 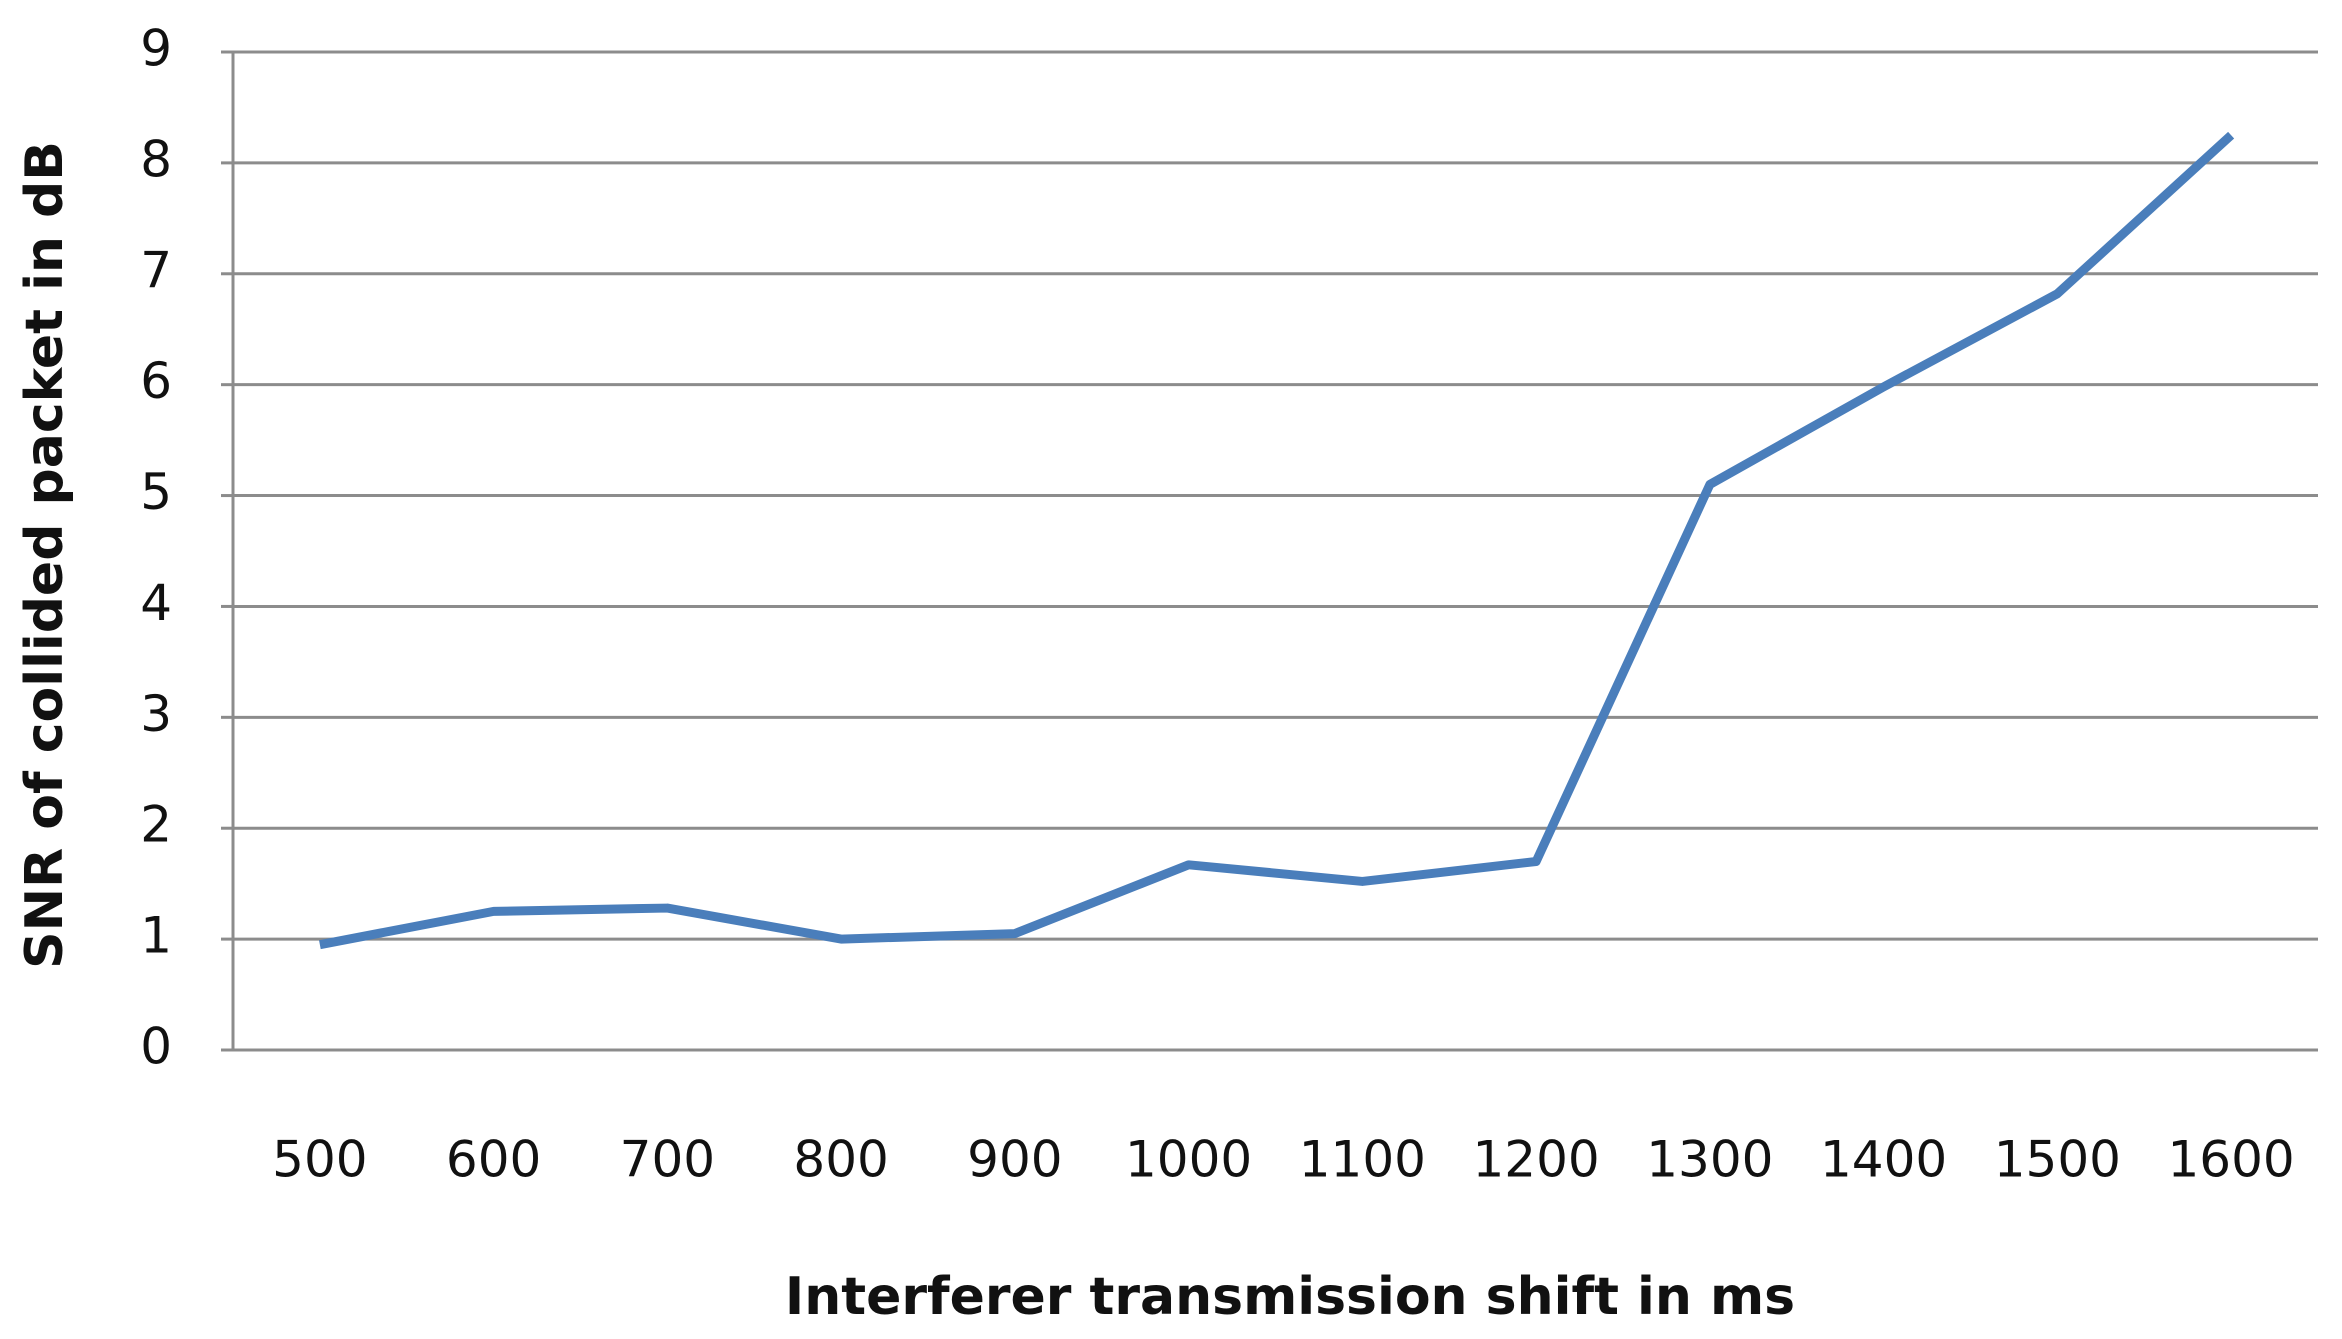 What do you see at coordinates (493, 1160) in the screenshot?
I see `x-tick-label: 600` at bounding box center [493, 1160].